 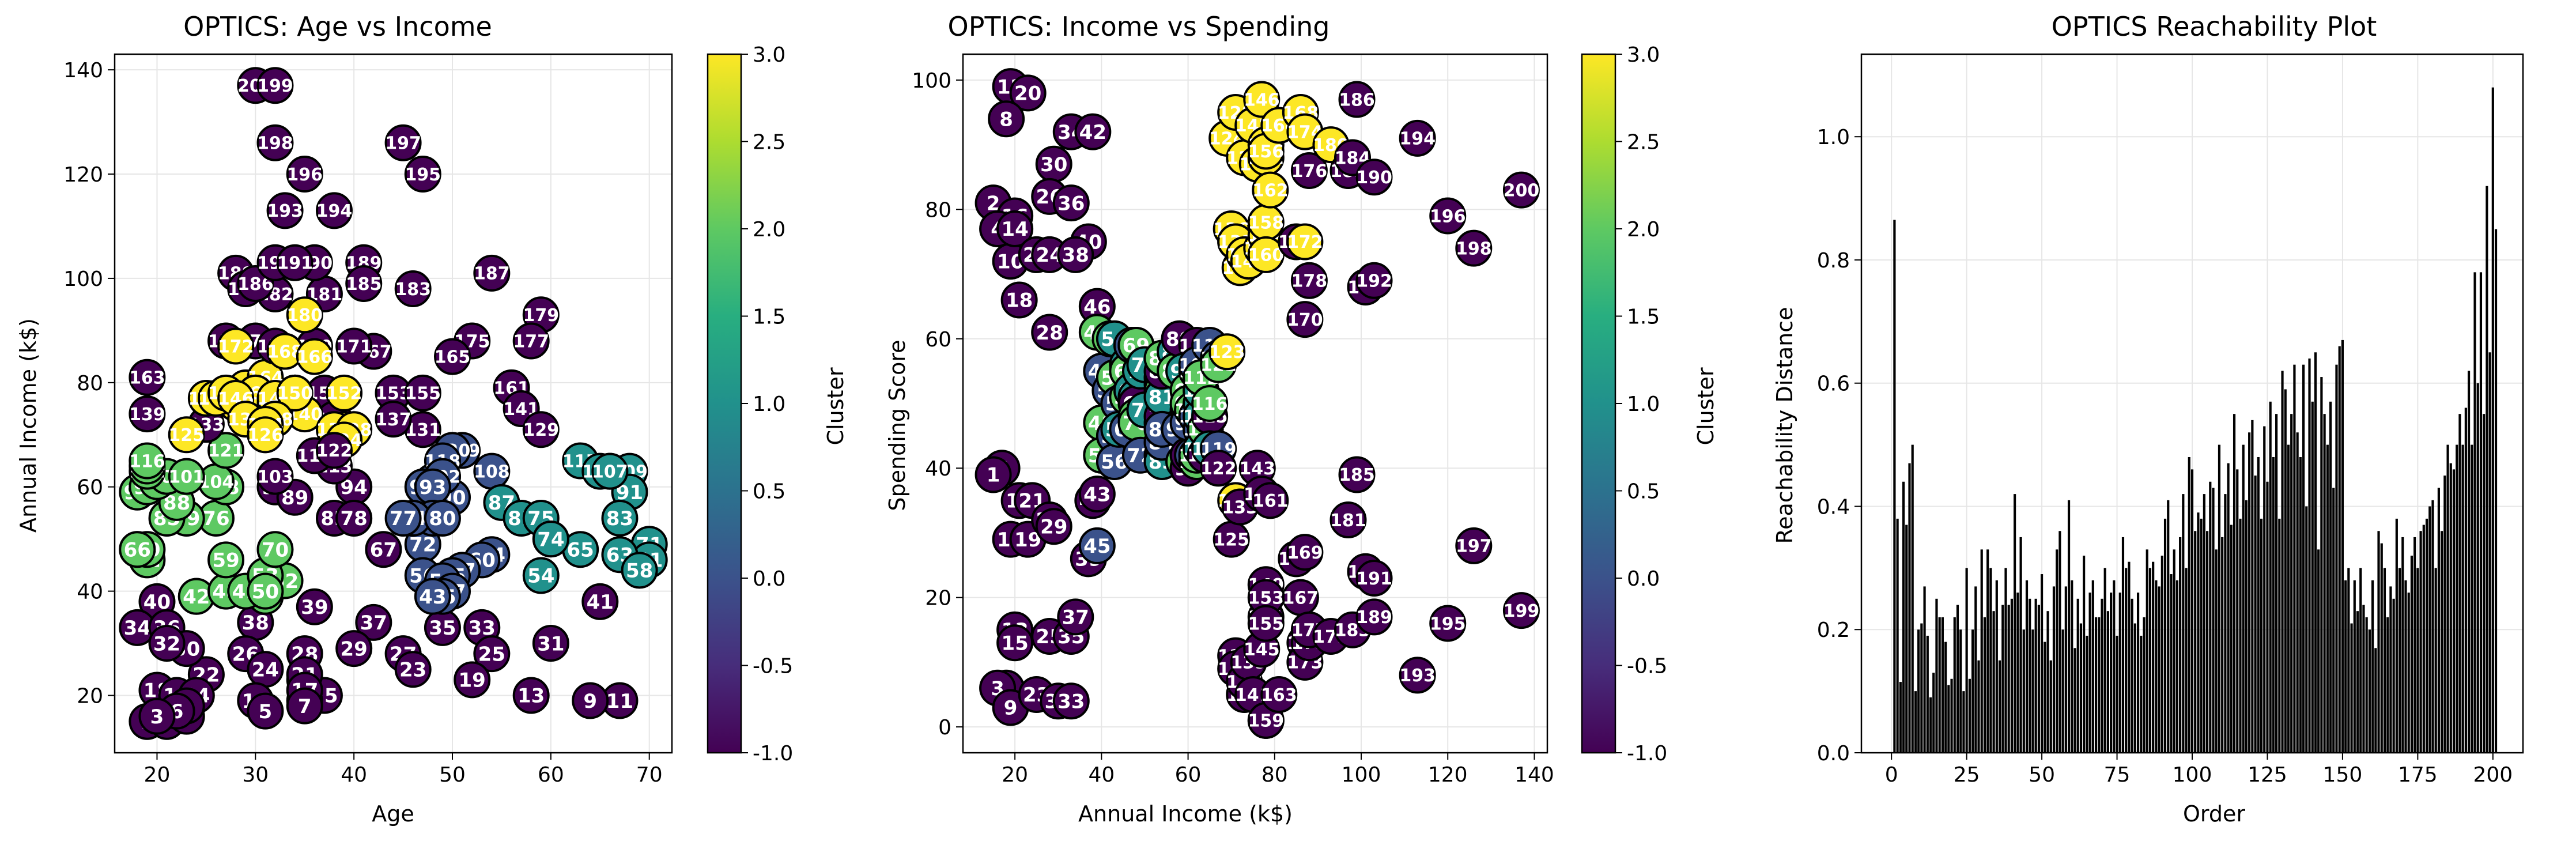 I want to click on y-tick-label: 0.2, so click(x=1833, y=630).